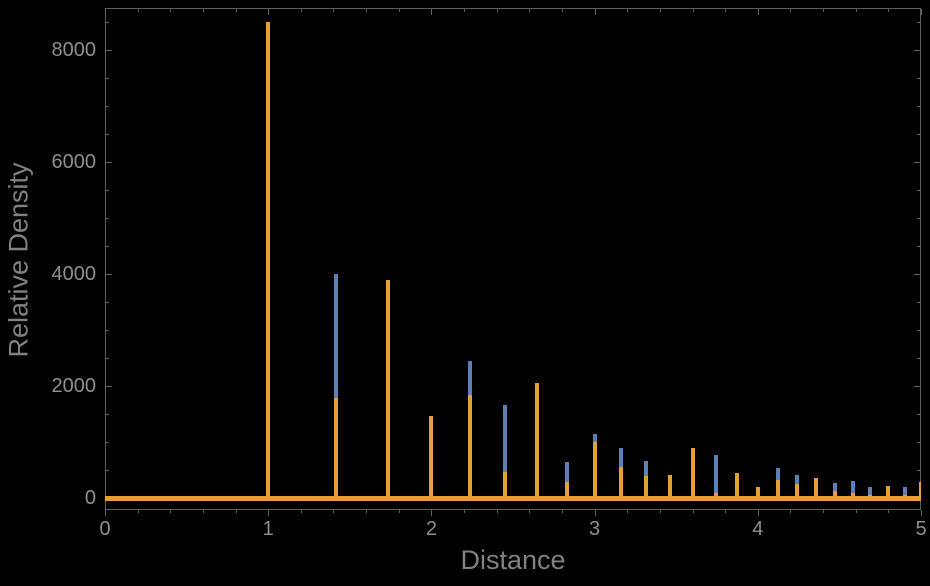 This screenshot has width=930, height=586. Describe the element at coordinates (18, 260) in the screenshot. I see `y-axis-title: Relative Density` at that location.